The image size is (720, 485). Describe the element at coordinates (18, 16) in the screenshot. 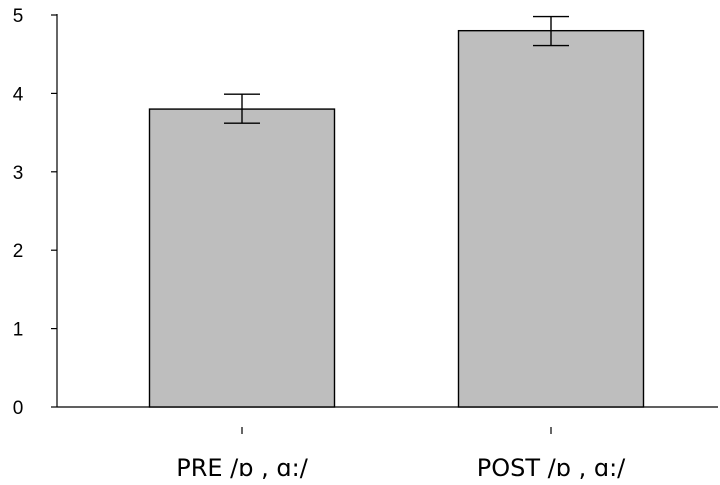

I see `y-tick-label: 5` at that location.